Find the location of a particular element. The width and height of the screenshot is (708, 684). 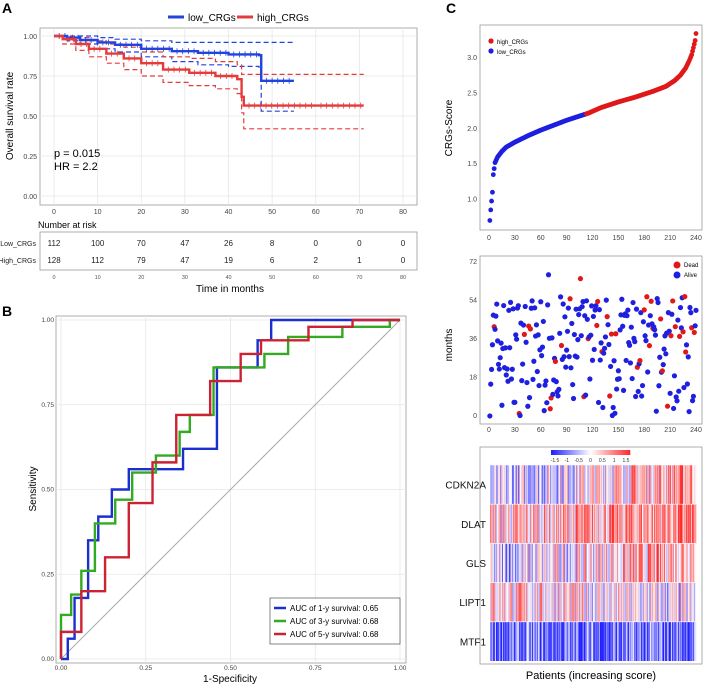

roc-xlabel: 1-Specificity is located at coordinates (230, 679).